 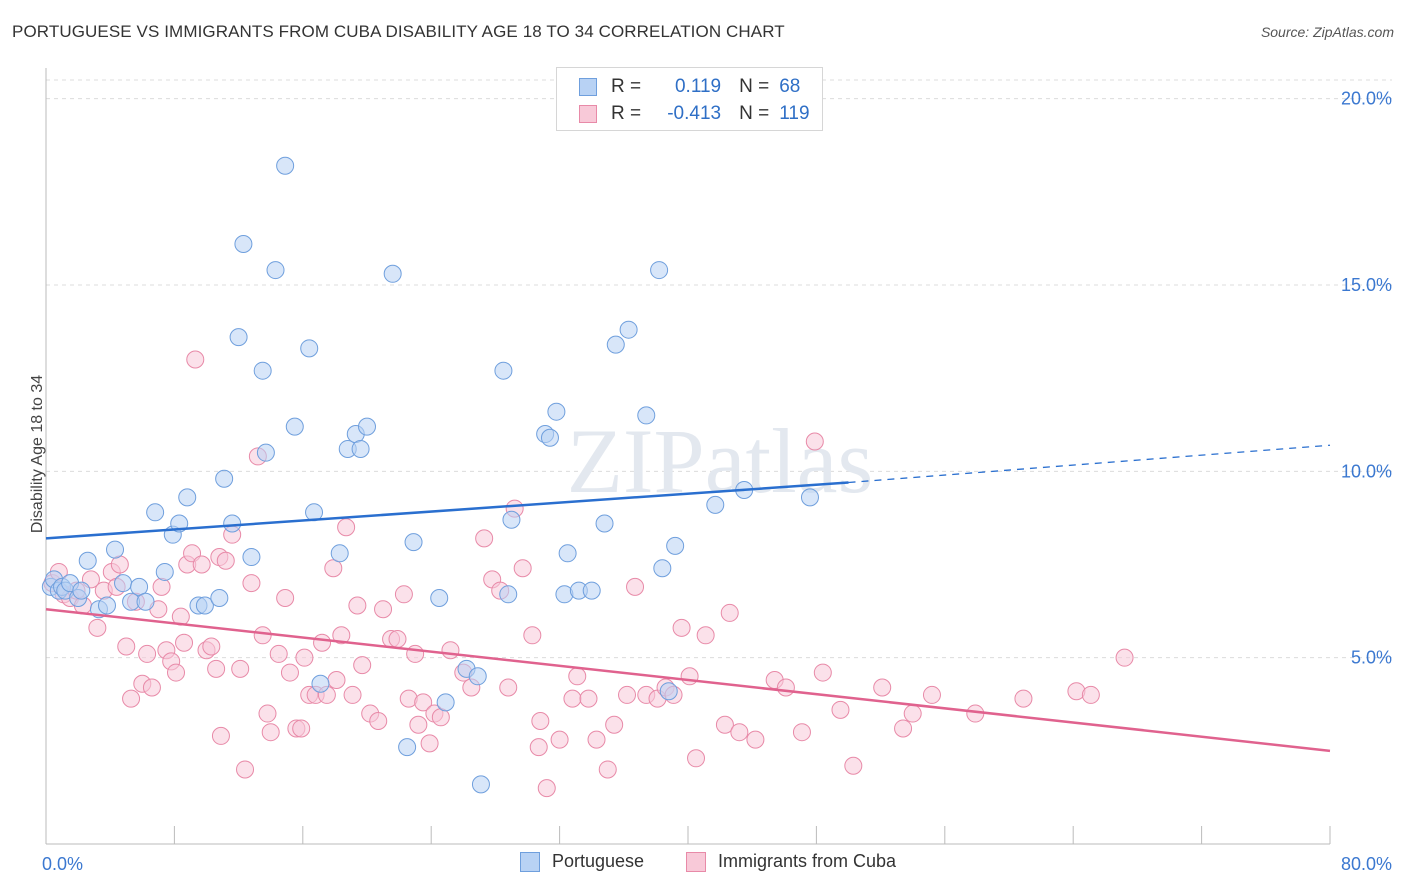 What do you see at coordinates (1366, 864) in the screenshot?
I see `x-tick-label: 80.0%` at bounding box center [1366, 864].